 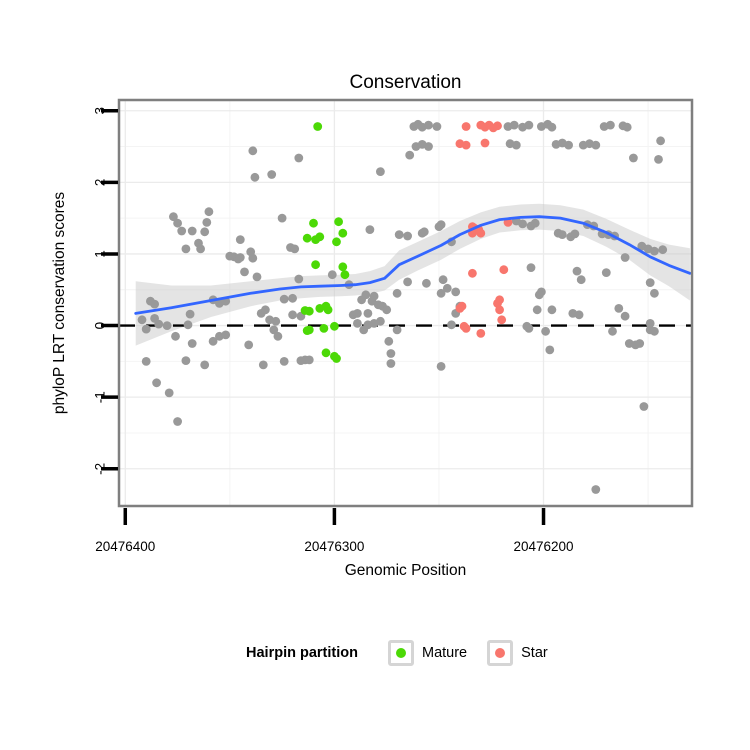 What do you see at coordinates (99, 397) in the screenshot?
I see `y-tick-label: -1` at bounding box center [99, 397].